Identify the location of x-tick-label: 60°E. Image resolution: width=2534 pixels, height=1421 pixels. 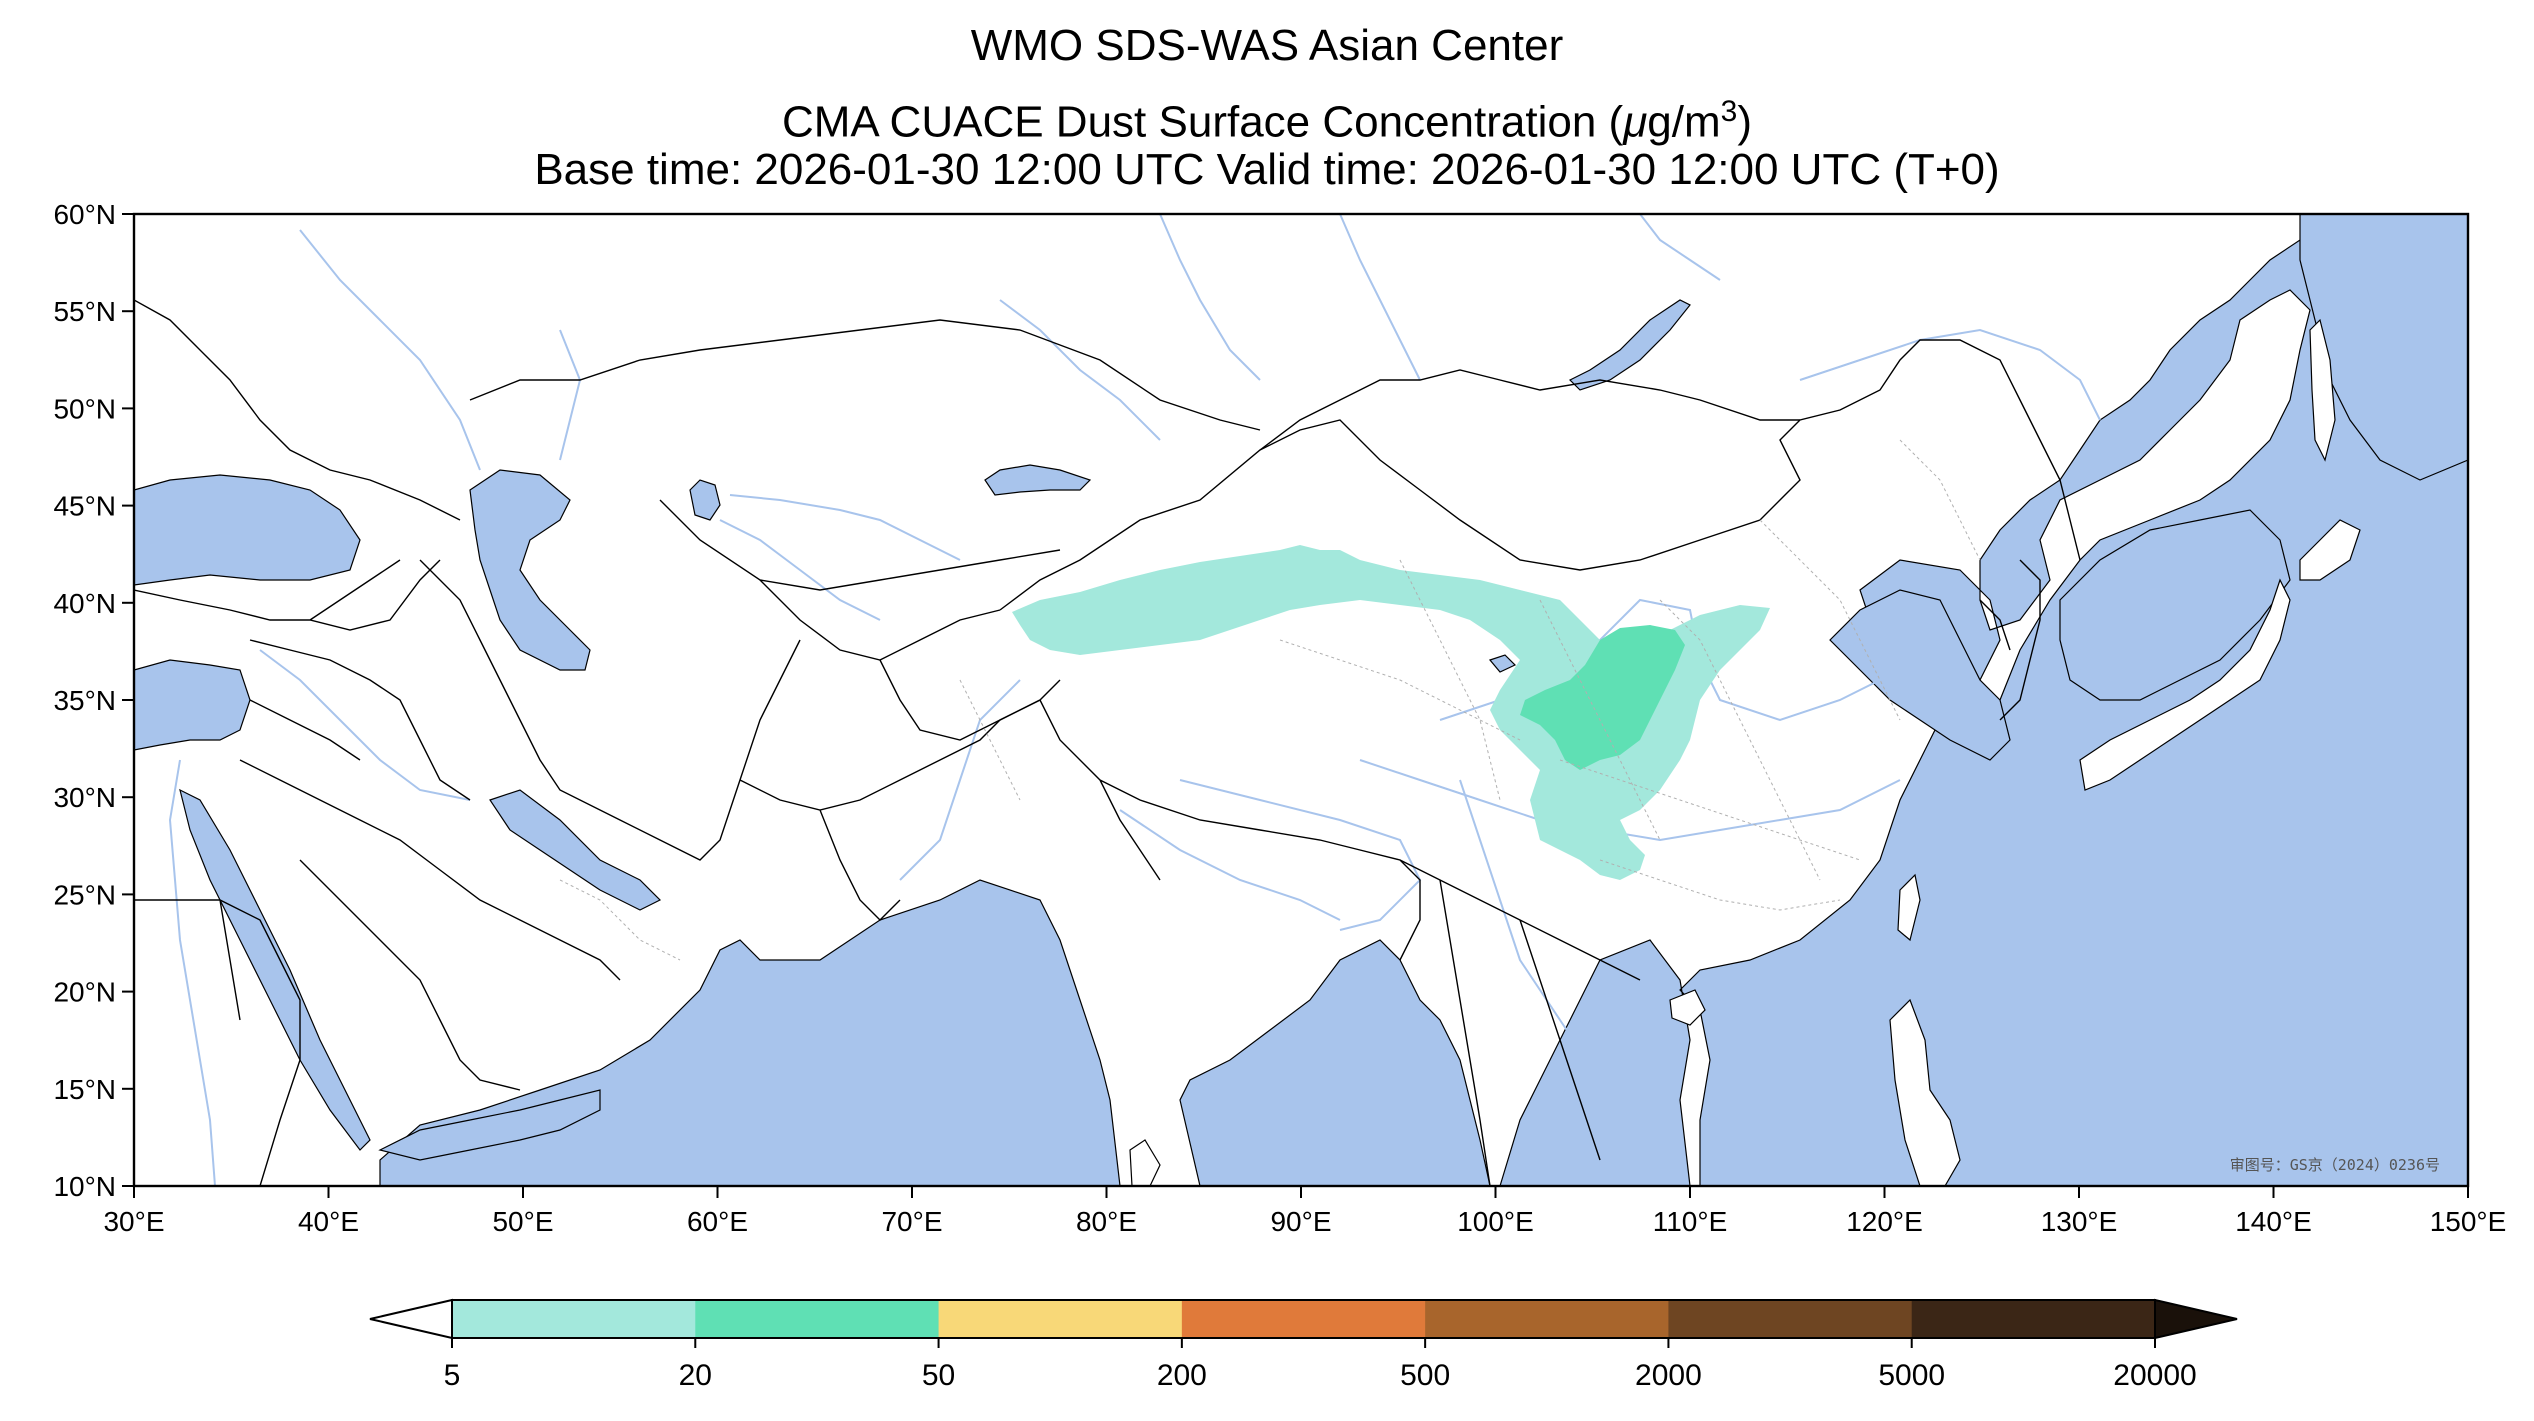
(717, 1221).